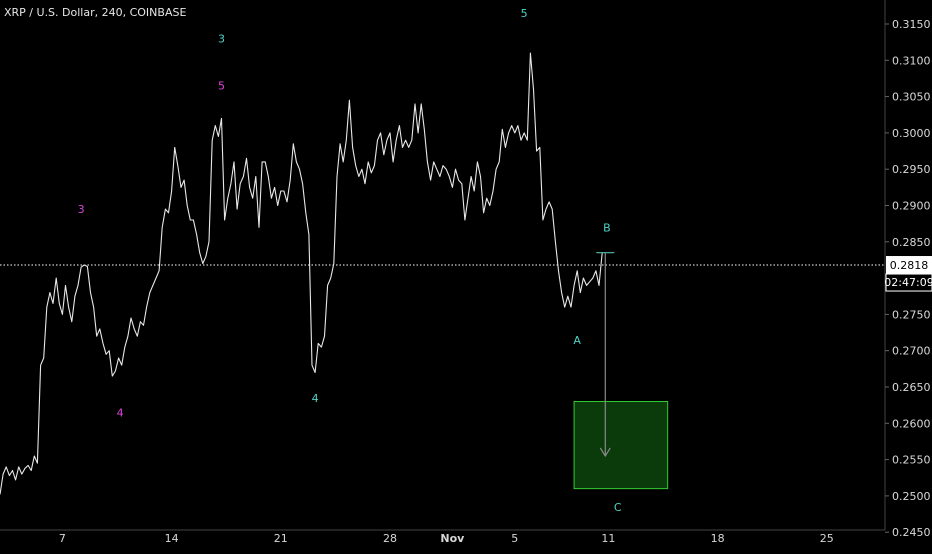  I want to click on price-tick-label: 0.2850, so click(911, 242).